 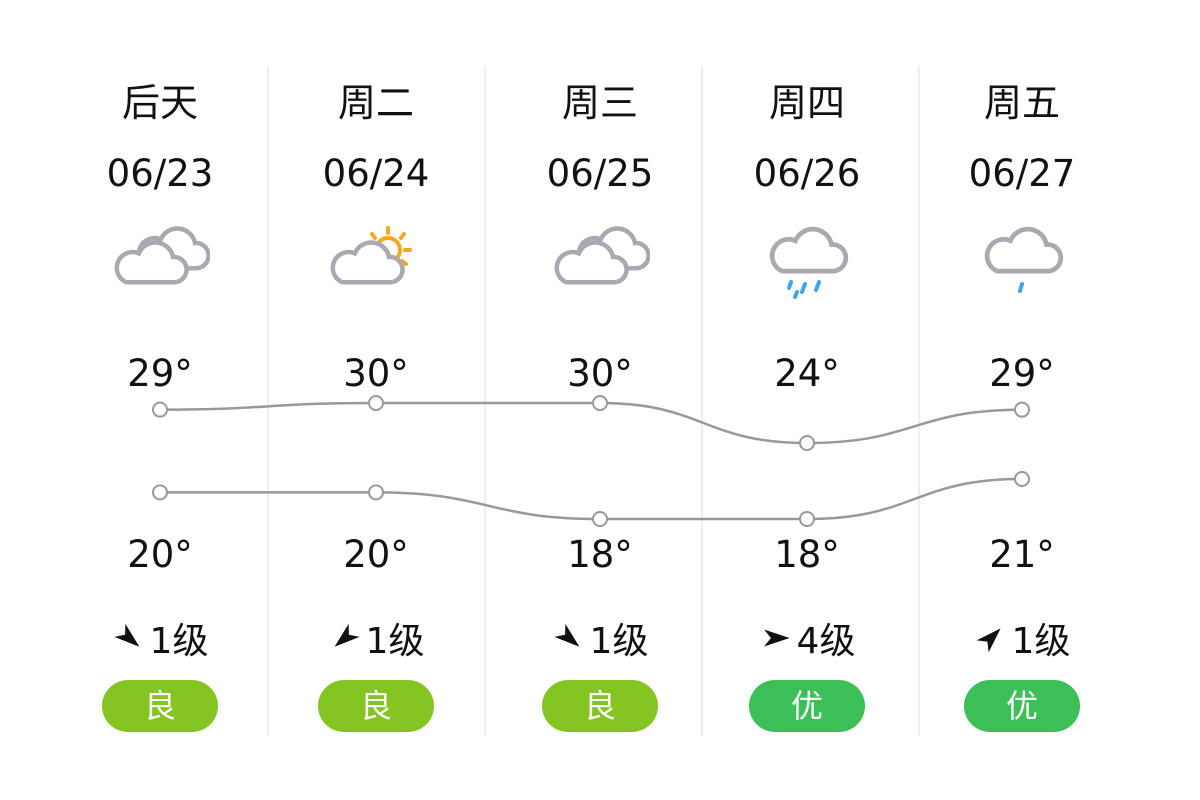 What do you see at coordinates (1022, 262) in the screenshot?
I see `light-rain-icon` at bounding box center [1022, 262].